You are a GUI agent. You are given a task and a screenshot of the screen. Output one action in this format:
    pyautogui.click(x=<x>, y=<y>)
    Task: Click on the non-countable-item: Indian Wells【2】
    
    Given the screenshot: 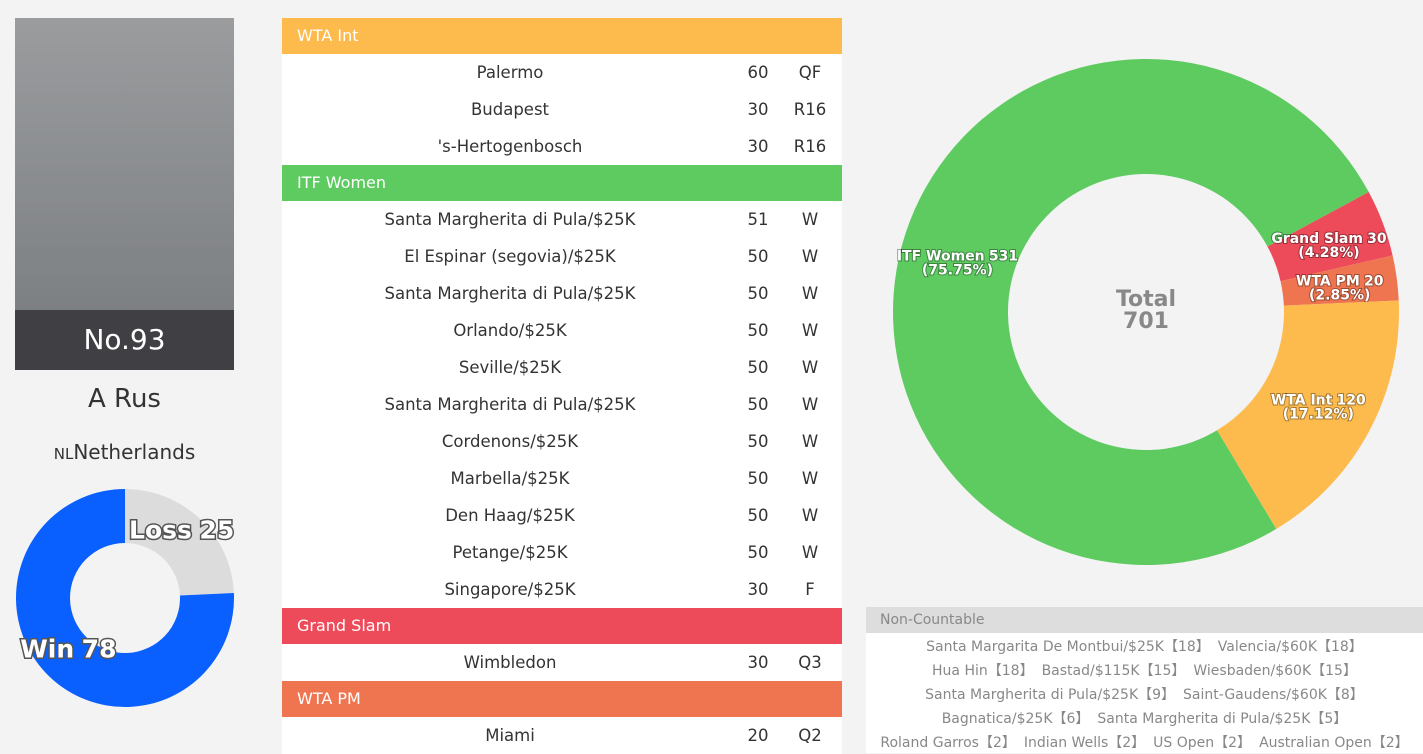 What is the action you would take?
    pyautogui.click(x=1084, y=743)
    